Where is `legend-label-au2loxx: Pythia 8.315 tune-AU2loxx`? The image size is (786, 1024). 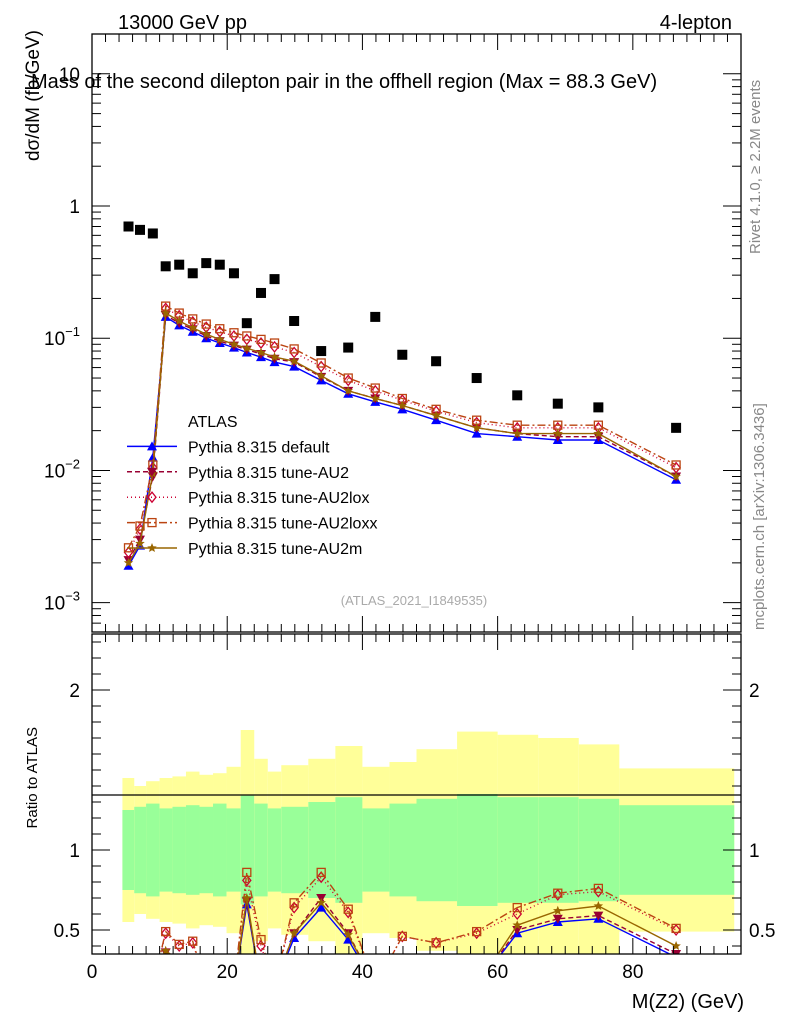 legend-label-au2loxx: Pythia 8.315 tune-AU2loxx is located at coordinates (282, 524).